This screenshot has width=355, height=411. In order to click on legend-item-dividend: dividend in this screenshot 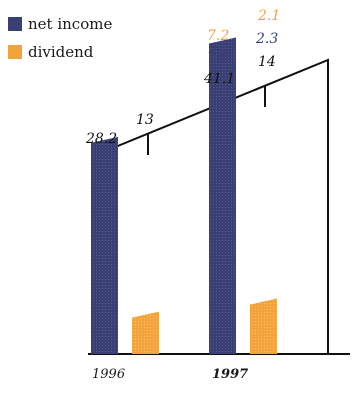, I will do `click(60, 52)`.